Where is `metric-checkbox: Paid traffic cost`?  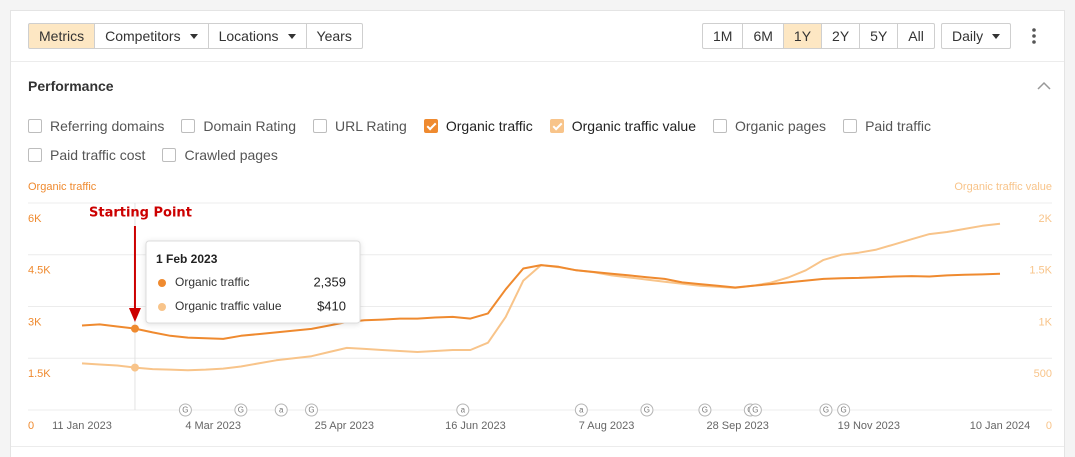
metric-checkbox: Paid traffic cost is located at coordinates (86, 154).